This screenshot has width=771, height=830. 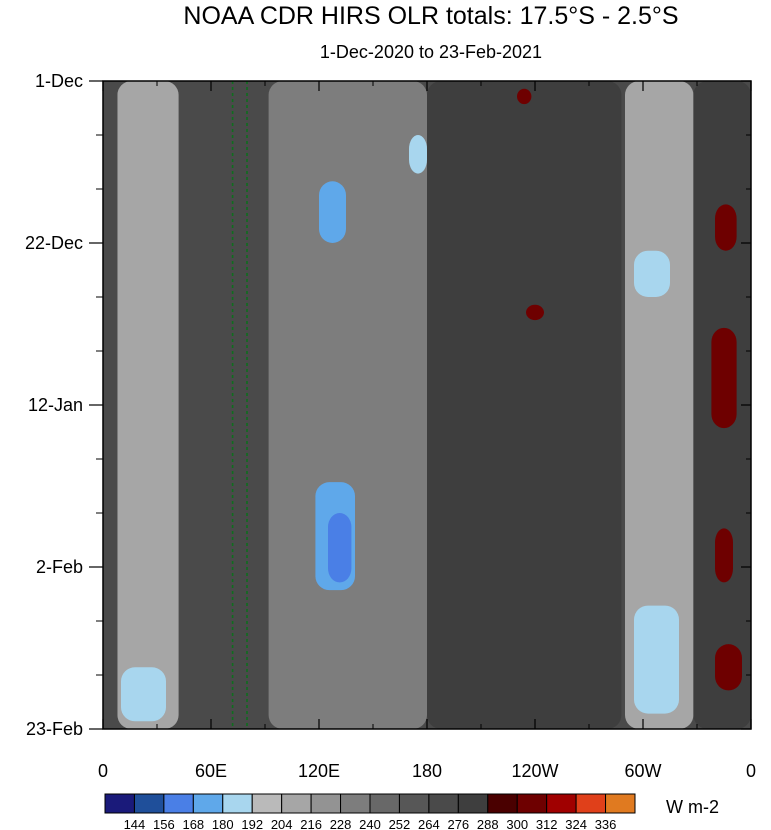 What do you see at coordinates (431, 52) in the screenshot?
I see `chart-subtitle: 1-Dec-2020 to 23-Feb-2021` at bounding box center [431, 52].